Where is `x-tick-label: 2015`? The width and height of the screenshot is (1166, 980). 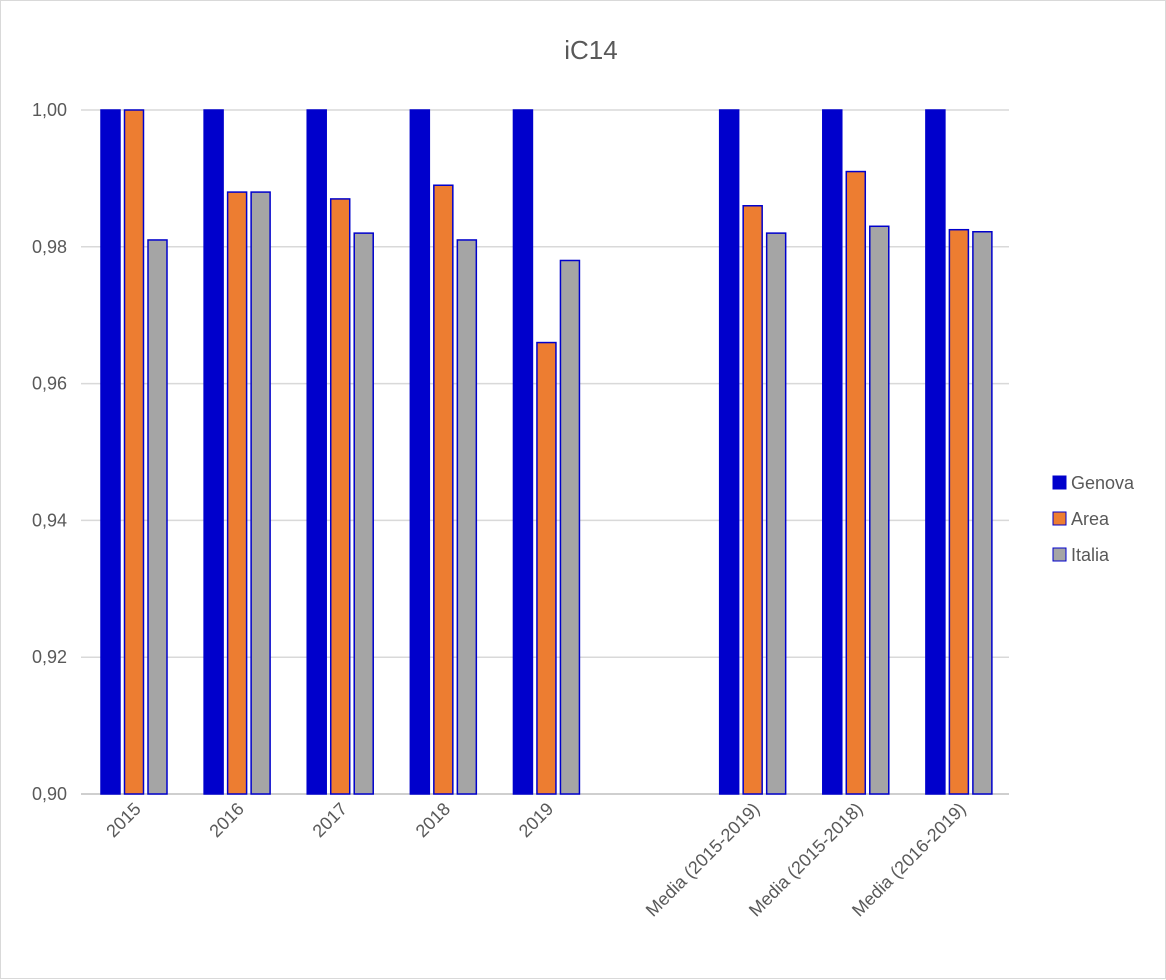
x-tick-label: 2015 is located at coordinates (123, 820).